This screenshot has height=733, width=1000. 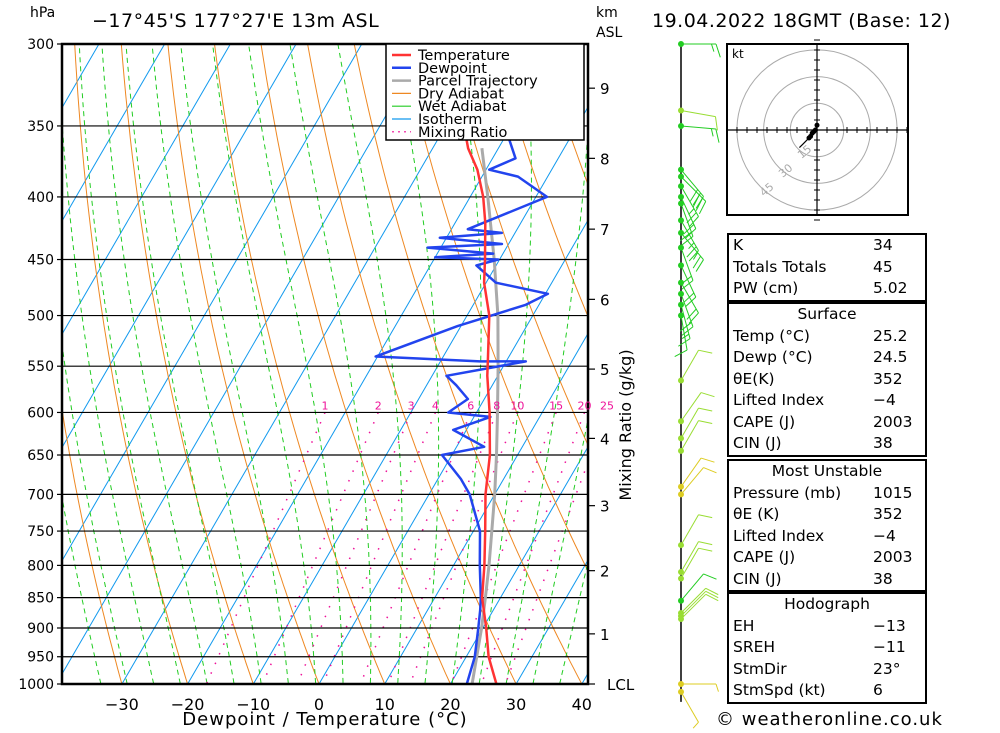 What do you see at coordinates (887, 668) in the screenshot?
I see `hodograph-value: 23°` at bounding box center [887, 668].